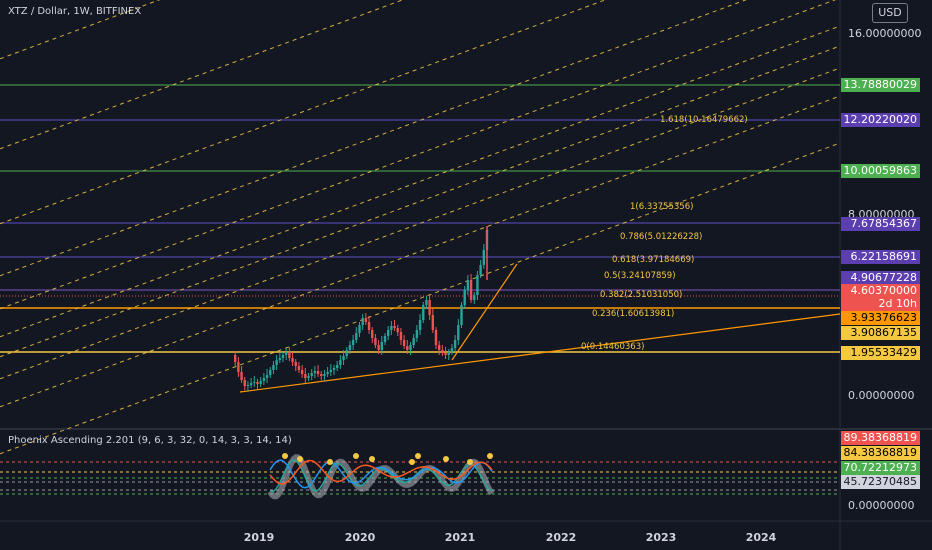 This screenshot has height=550, width=932. What do you see at coordinates (202, 75) in the screenshot?
I see `fib-channel-line` at bounding box center [202, 75].